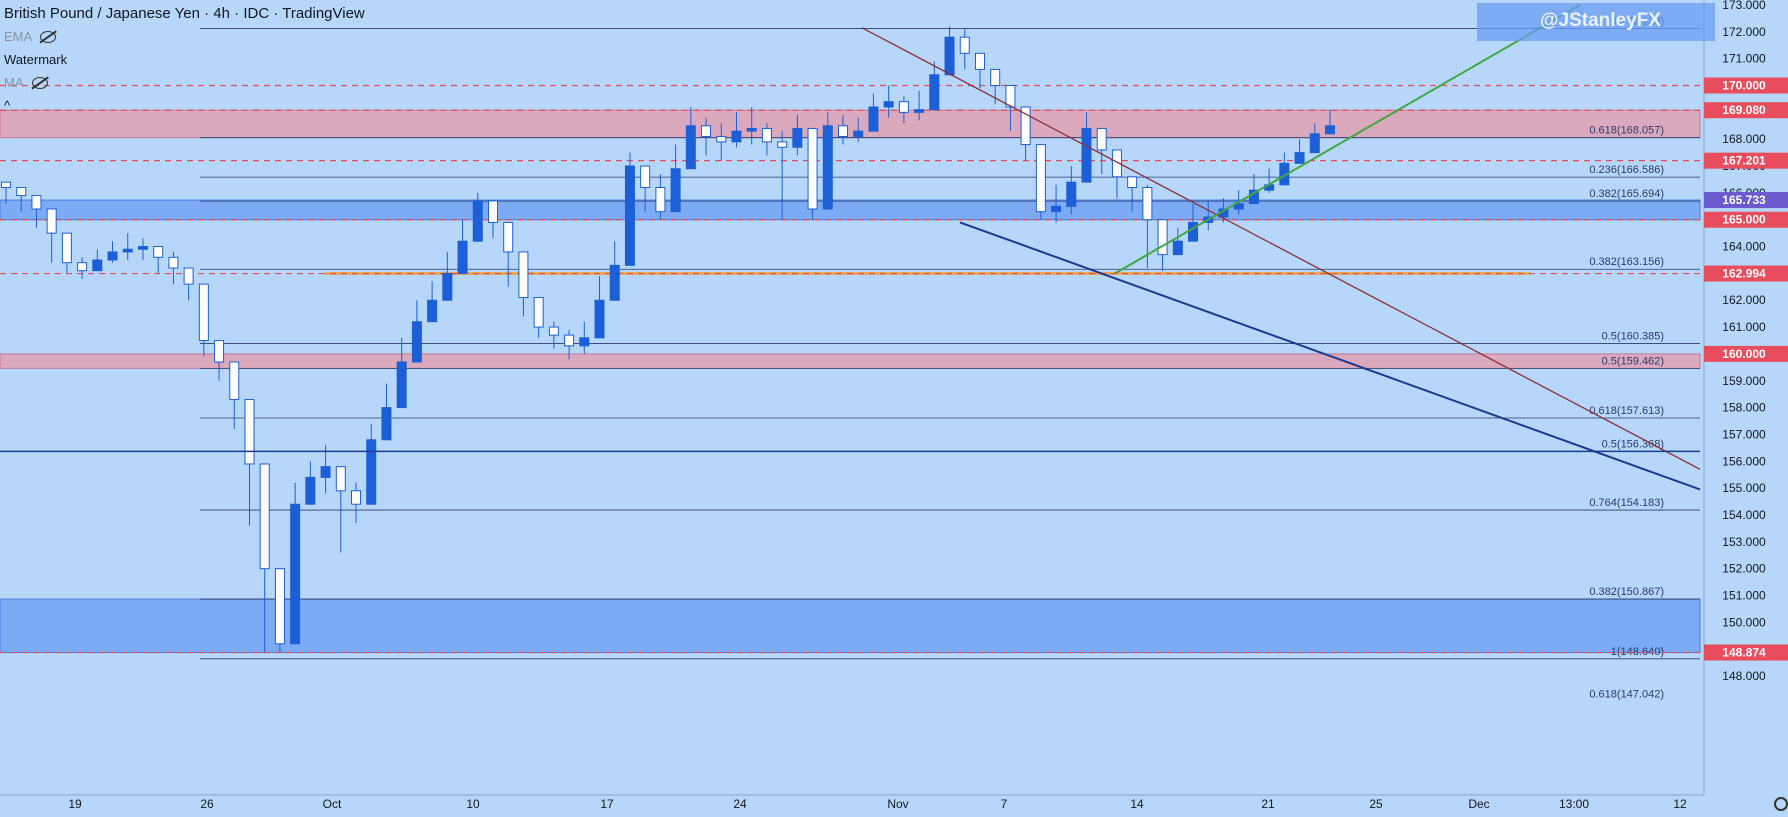 This screenshot has height=817, width=1788. I want to click on price-badge-label: 169.080, so click(1744, 110).